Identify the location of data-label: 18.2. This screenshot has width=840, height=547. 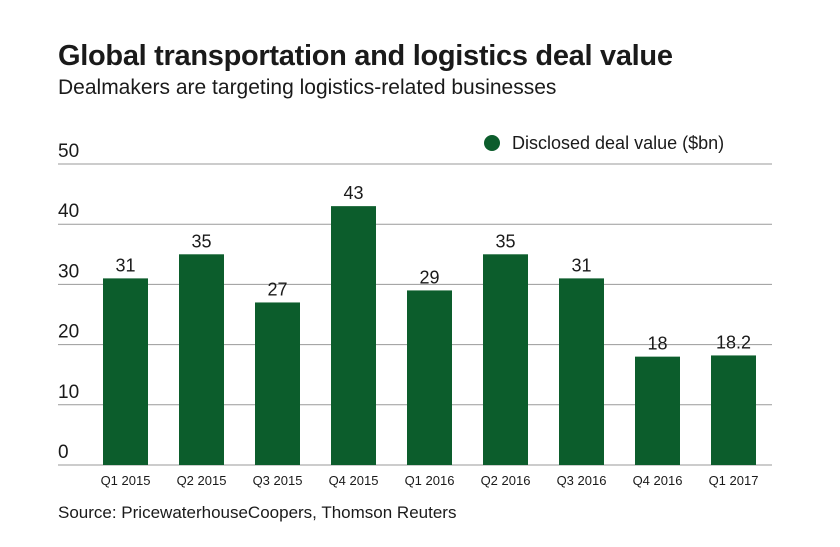
(733, 342).